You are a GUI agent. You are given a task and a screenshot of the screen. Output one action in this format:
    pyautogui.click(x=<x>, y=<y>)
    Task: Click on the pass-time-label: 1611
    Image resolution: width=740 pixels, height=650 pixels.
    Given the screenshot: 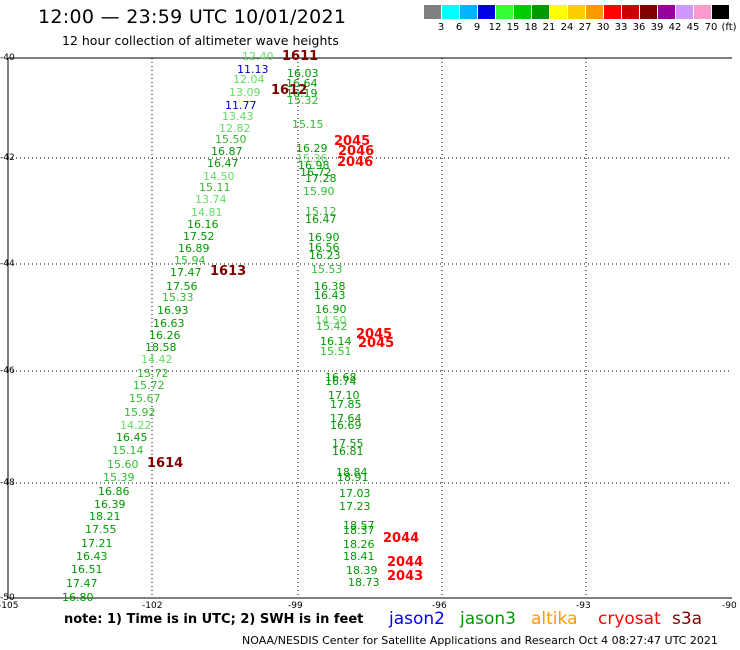 What is the action you would take?
    pyautogui.click(x=300, y=56)
    